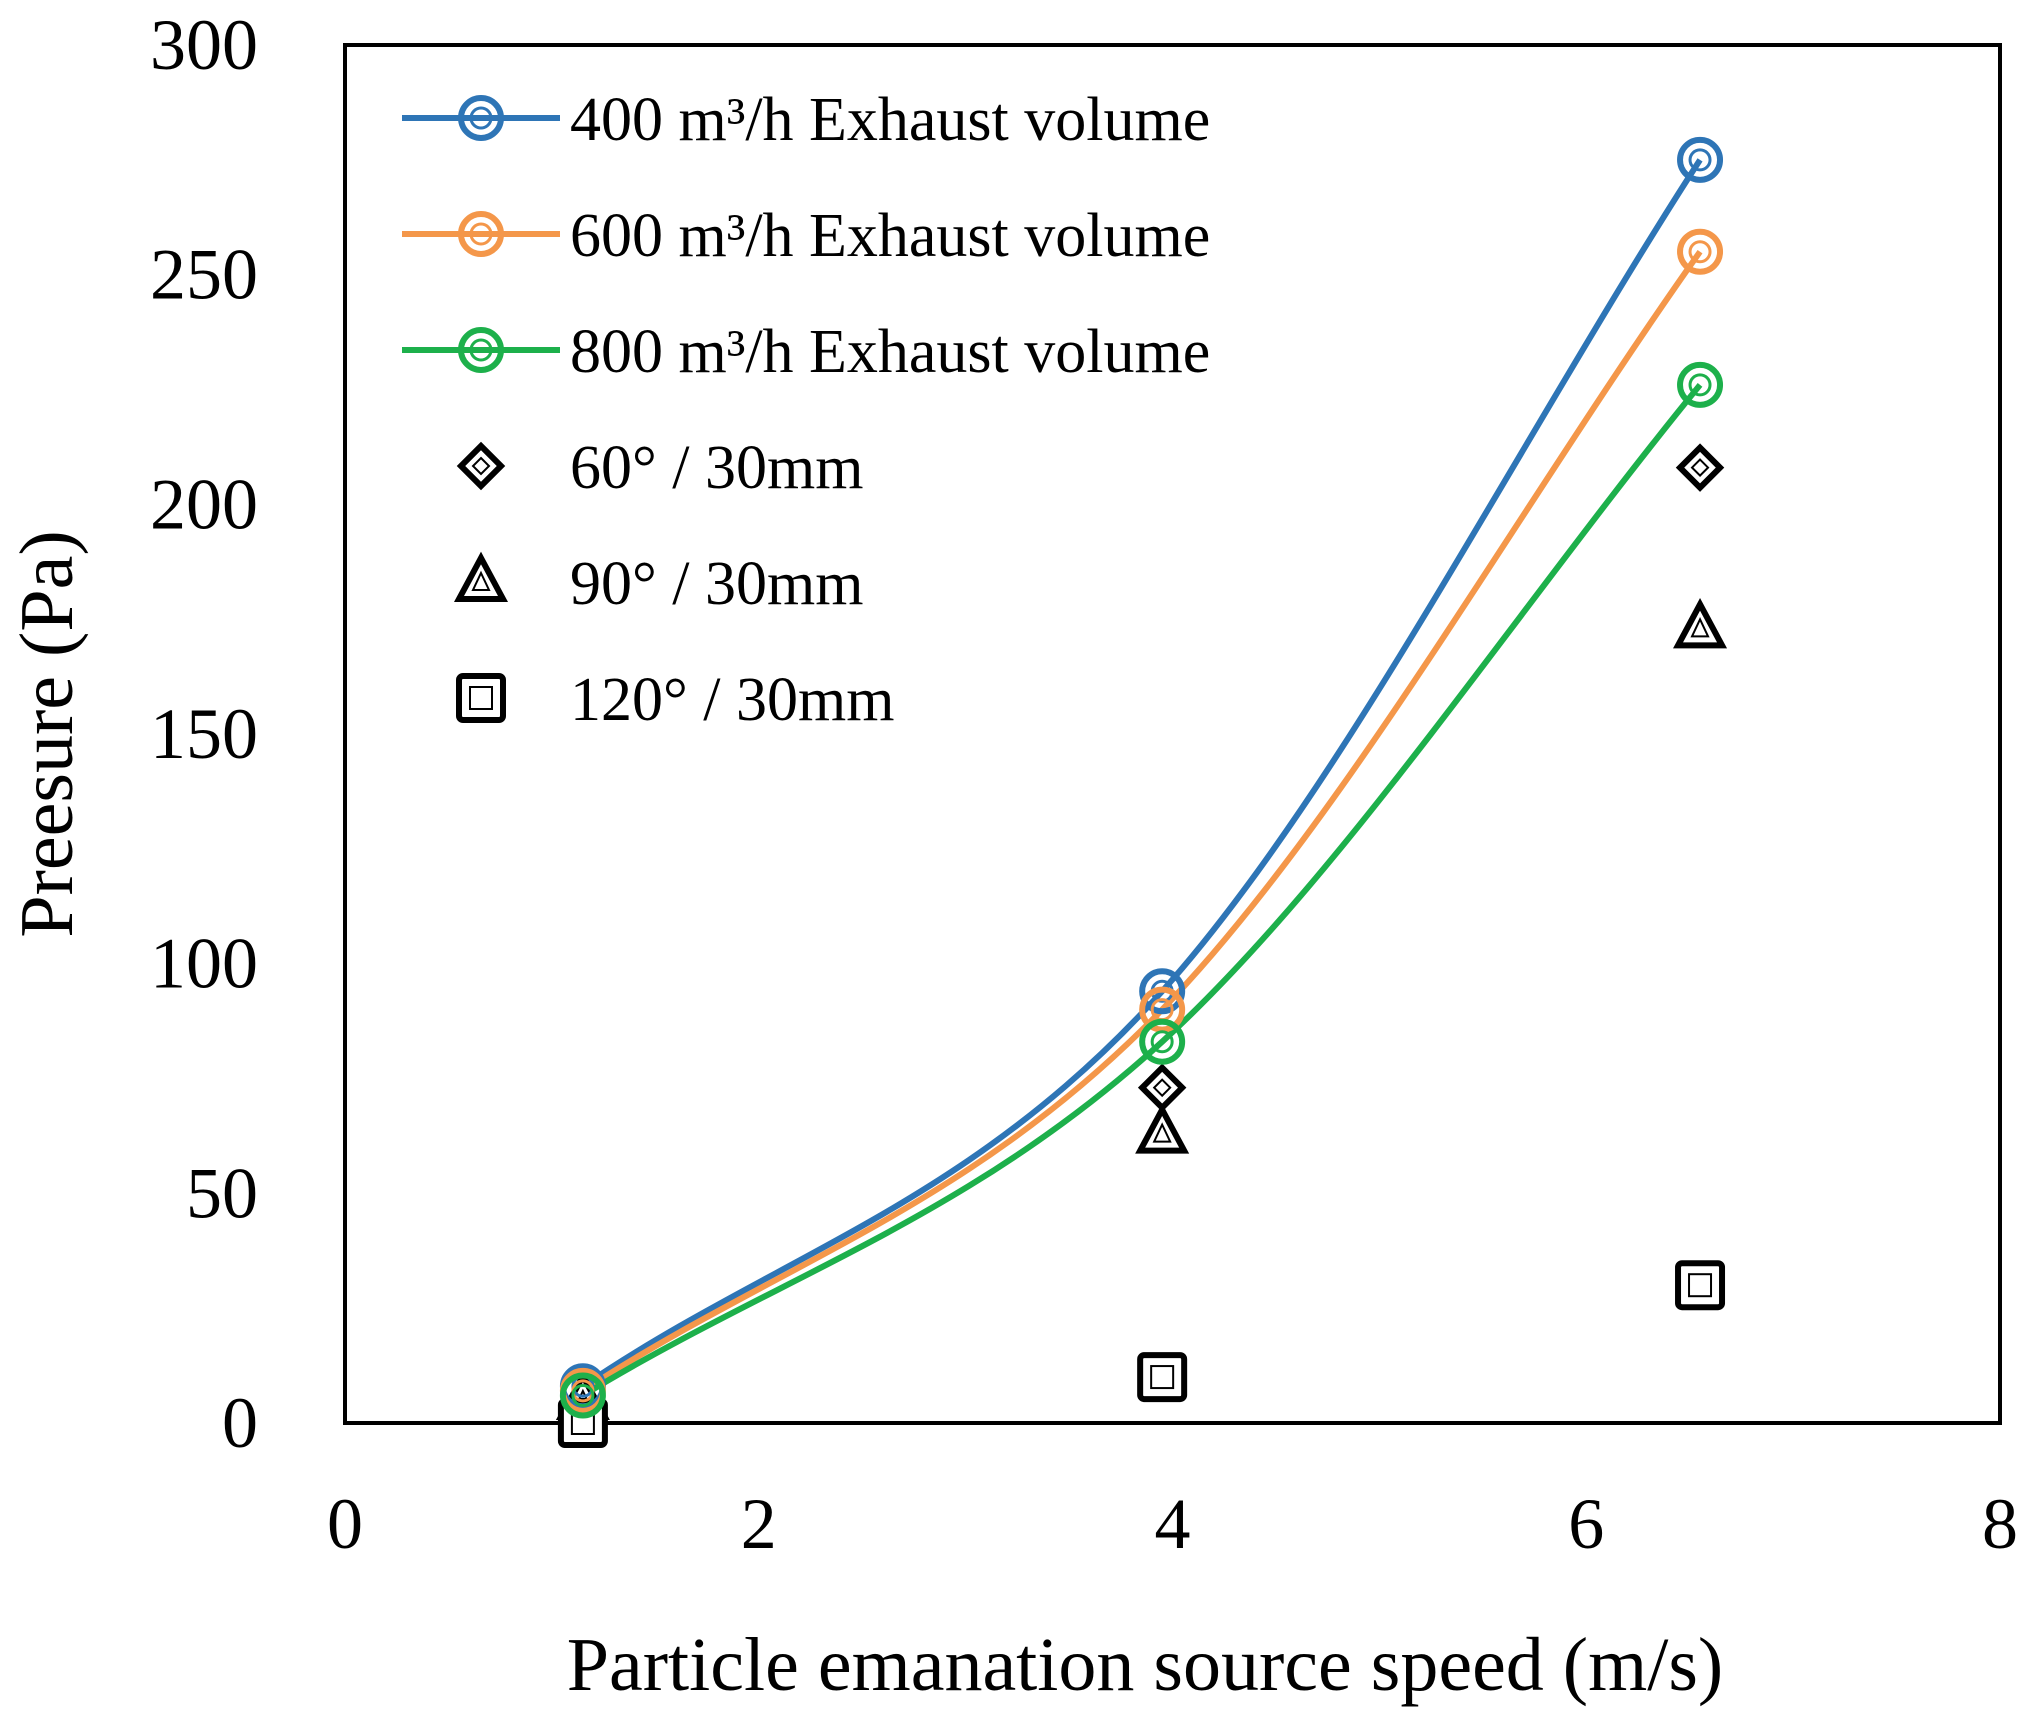 The image size is (2033, 1719). Describe the element at coordinates (716, 584) in the screenshot. I see `legend-label: 90° / 30mm` at that location.